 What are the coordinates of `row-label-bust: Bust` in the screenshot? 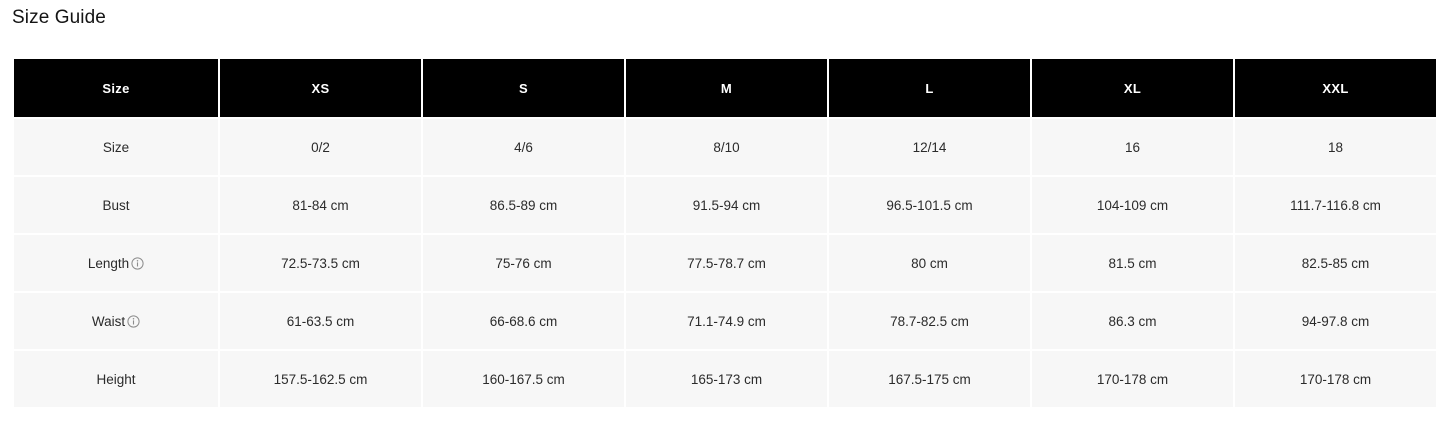 It's located at (116, 205).